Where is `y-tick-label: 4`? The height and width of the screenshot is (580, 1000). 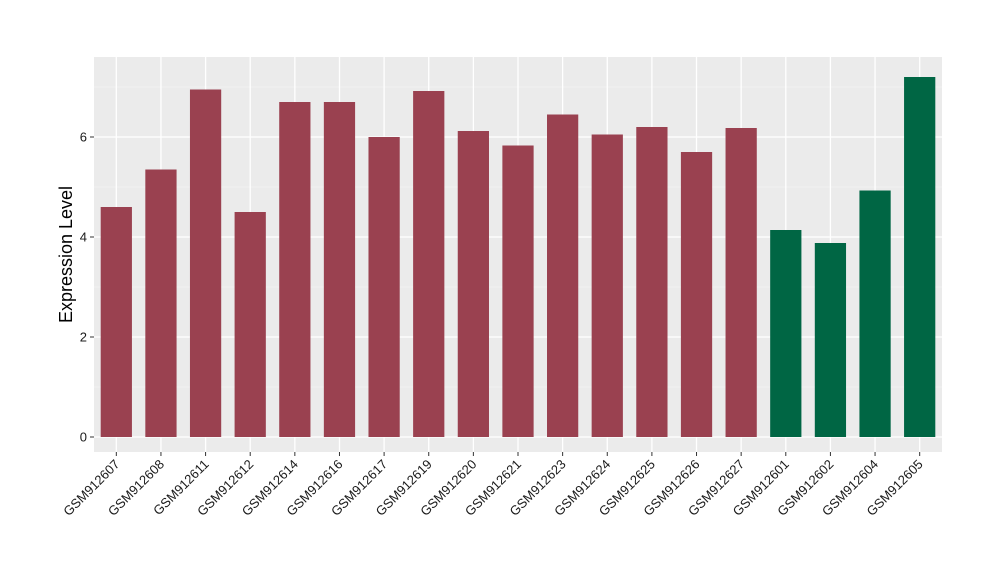 y-tick-label: 4 is located at coordinates (83, 237).